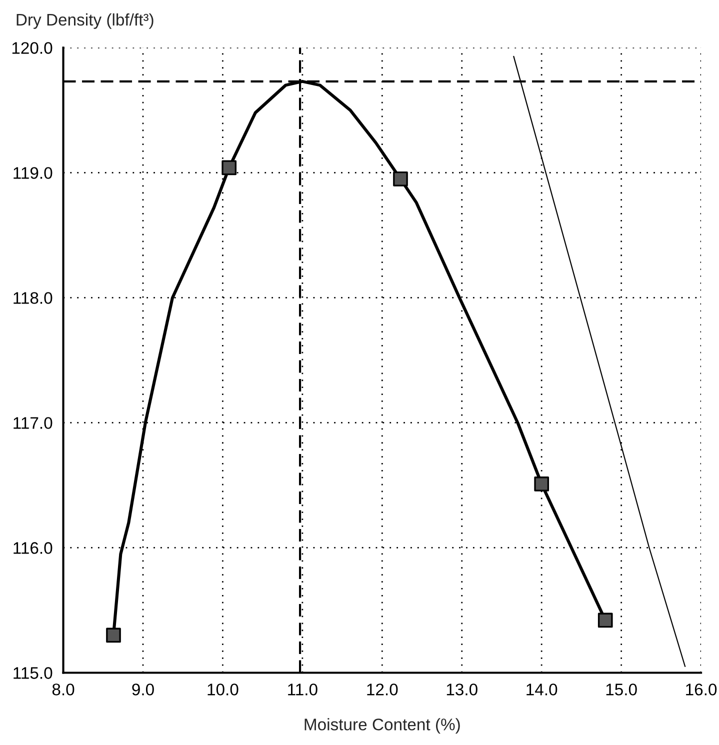  Describe the element at coordinates (143, 690) in the screenshot. I see `x-tick-label: 9.0` at that location.